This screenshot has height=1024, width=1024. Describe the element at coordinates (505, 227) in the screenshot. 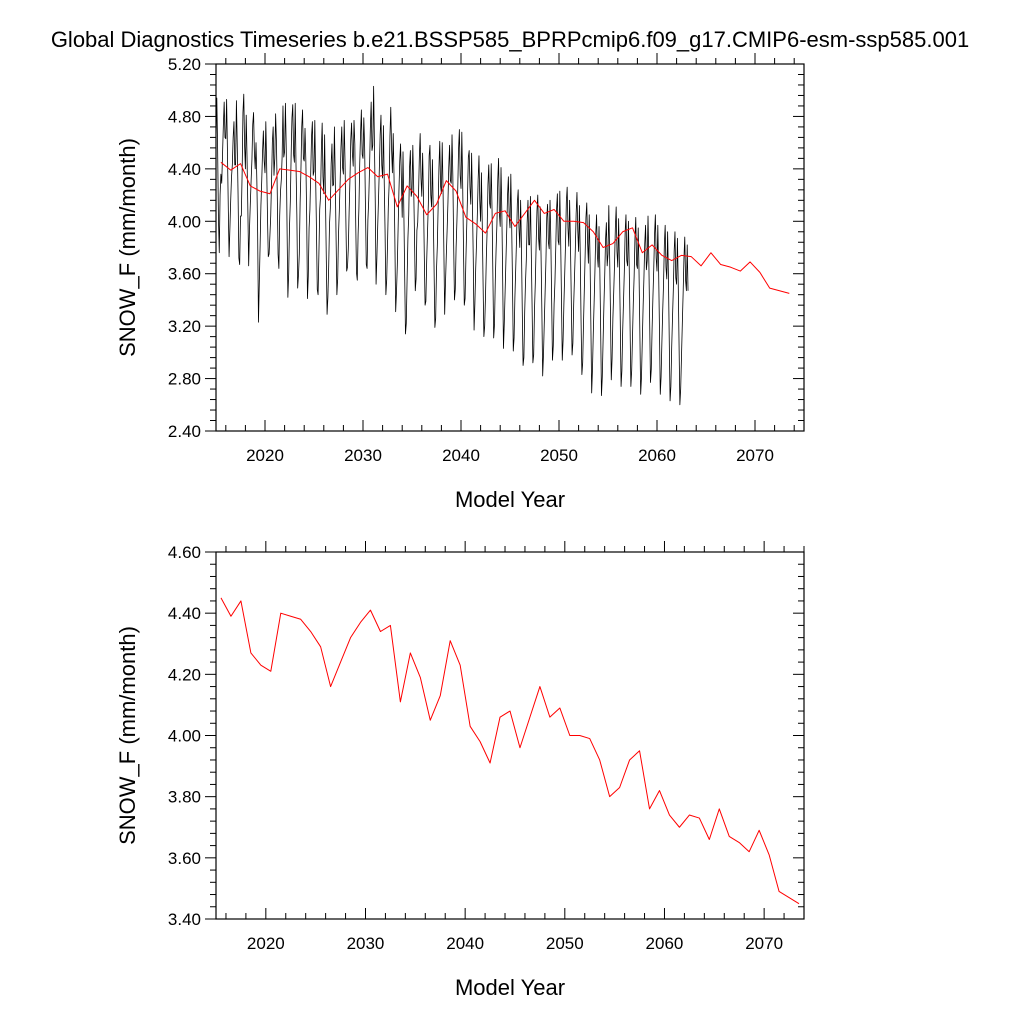

I see `top-annual-mean-line` at that location.